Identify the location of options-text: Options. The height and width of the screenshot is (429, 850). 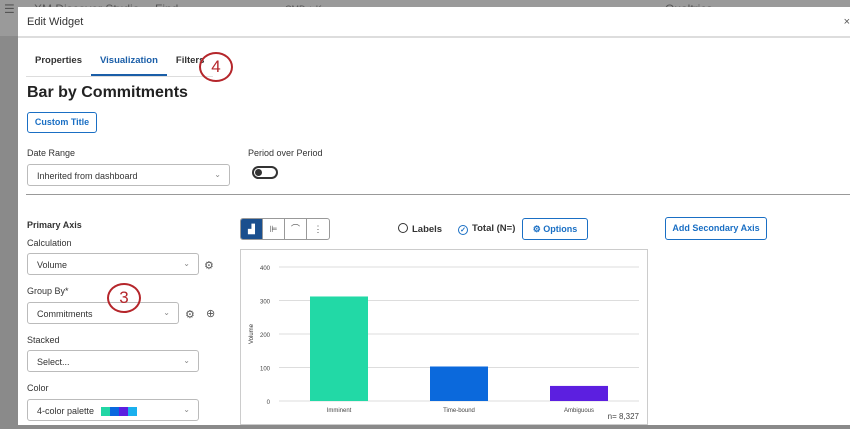
(560, 229).